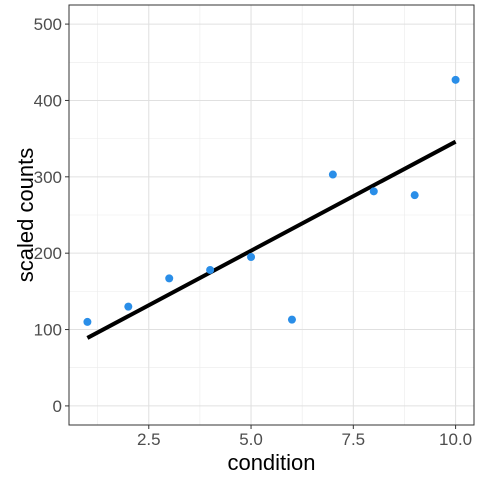  Describe the element at coordinates (57, 406) in the screenshot. I see `y-tick-label: 0` at that location.